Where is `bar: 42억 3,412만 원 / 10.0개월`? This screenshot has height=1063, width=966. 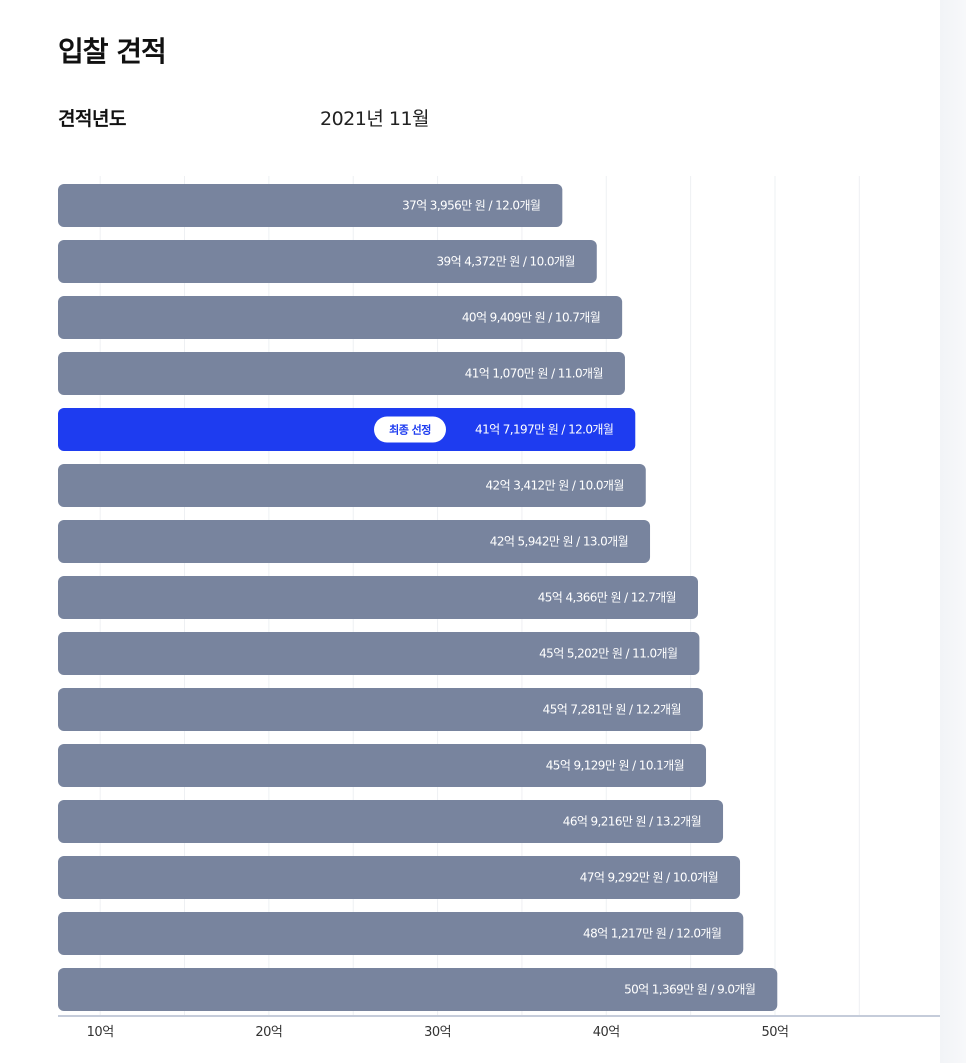
bar: 42억 3,412만 원 / 10.0개월 is located at coordinates (352, 485).